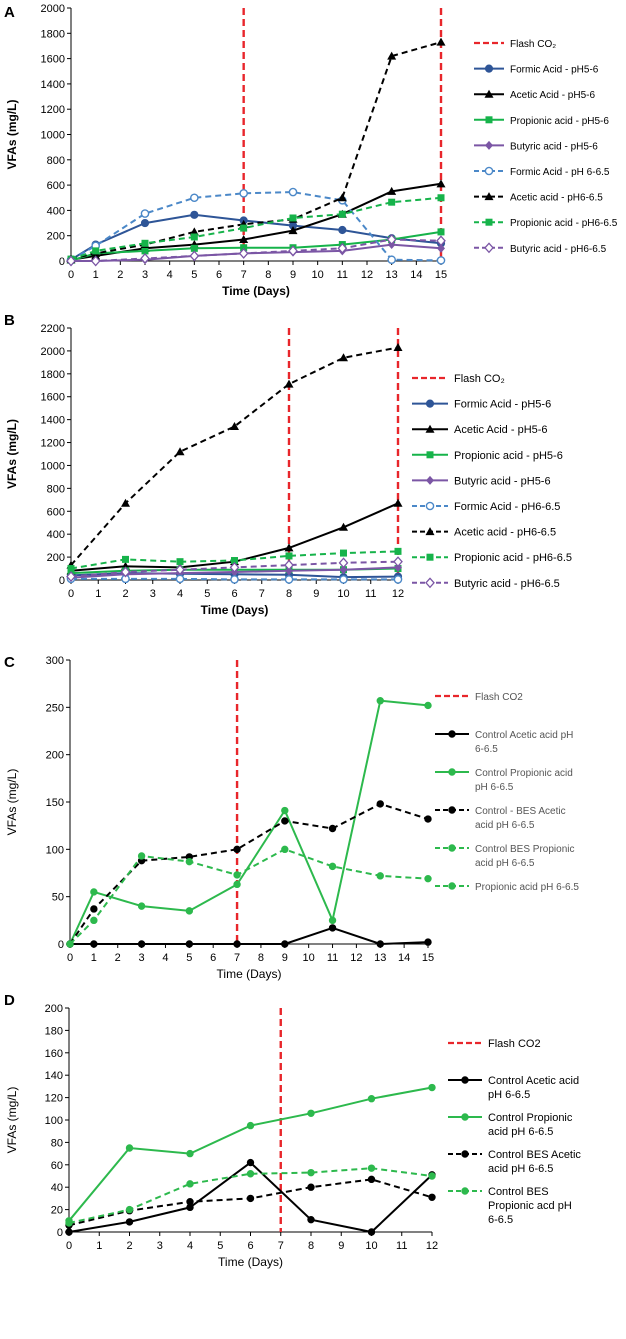 This screenshot has width=626, height=1339. What do you see at coordinates (525, 849) in the screenshot?
I see `legend-label: Control BES Propionic` at bounding box center [525, 849].